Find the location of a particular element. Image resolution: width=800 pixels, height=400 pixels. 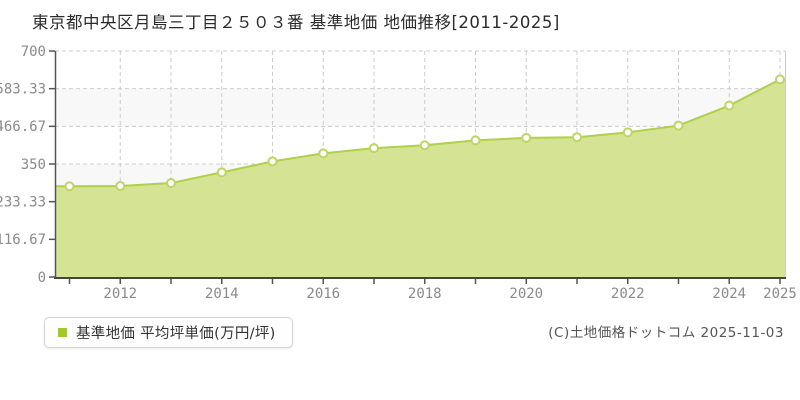

legend-marker-icon is located at coordinates (62, 332).